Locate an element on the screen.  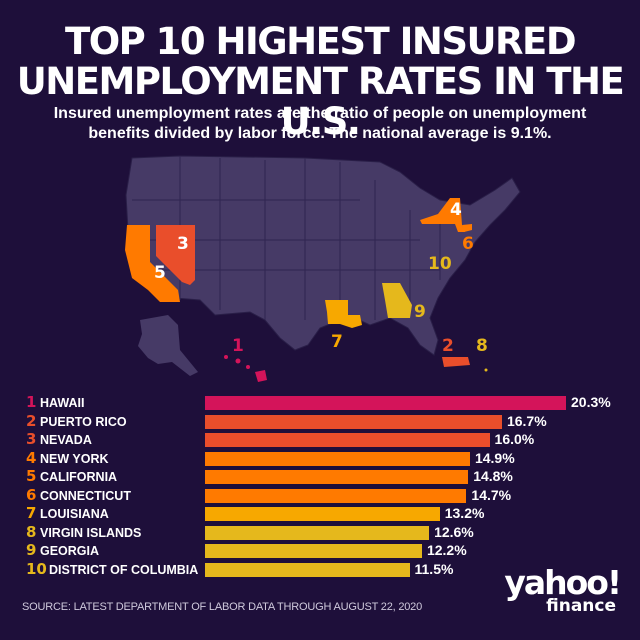
chart-row: 4 NEW YORK 14.9% is located at coordinates (320, 457).